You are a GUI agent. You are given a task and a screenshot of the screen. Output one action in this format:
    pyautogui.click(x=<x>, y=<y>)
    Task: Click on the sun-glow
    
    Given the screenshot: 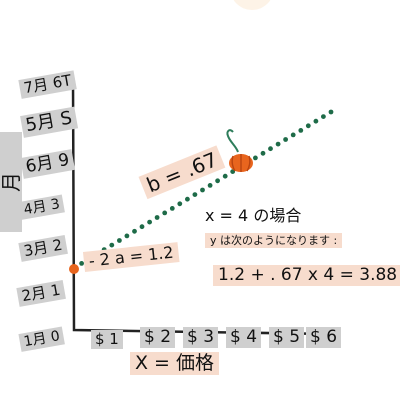 What is the action you would take?
    pyautogui.click(x=252, y=5)
    